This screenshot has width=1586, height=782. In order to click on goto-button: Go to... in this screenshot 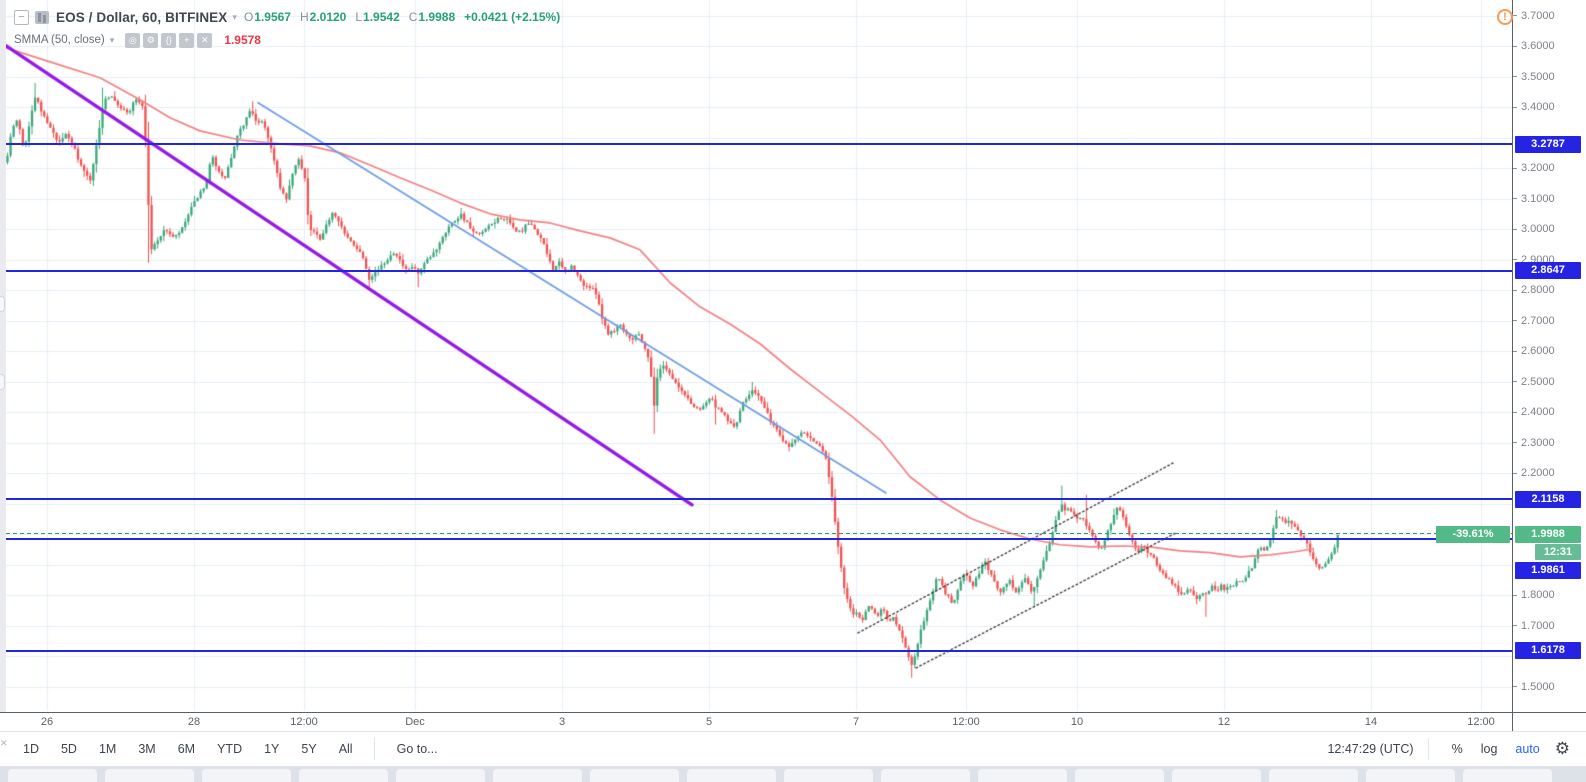, I will do `click(417, 749)`.